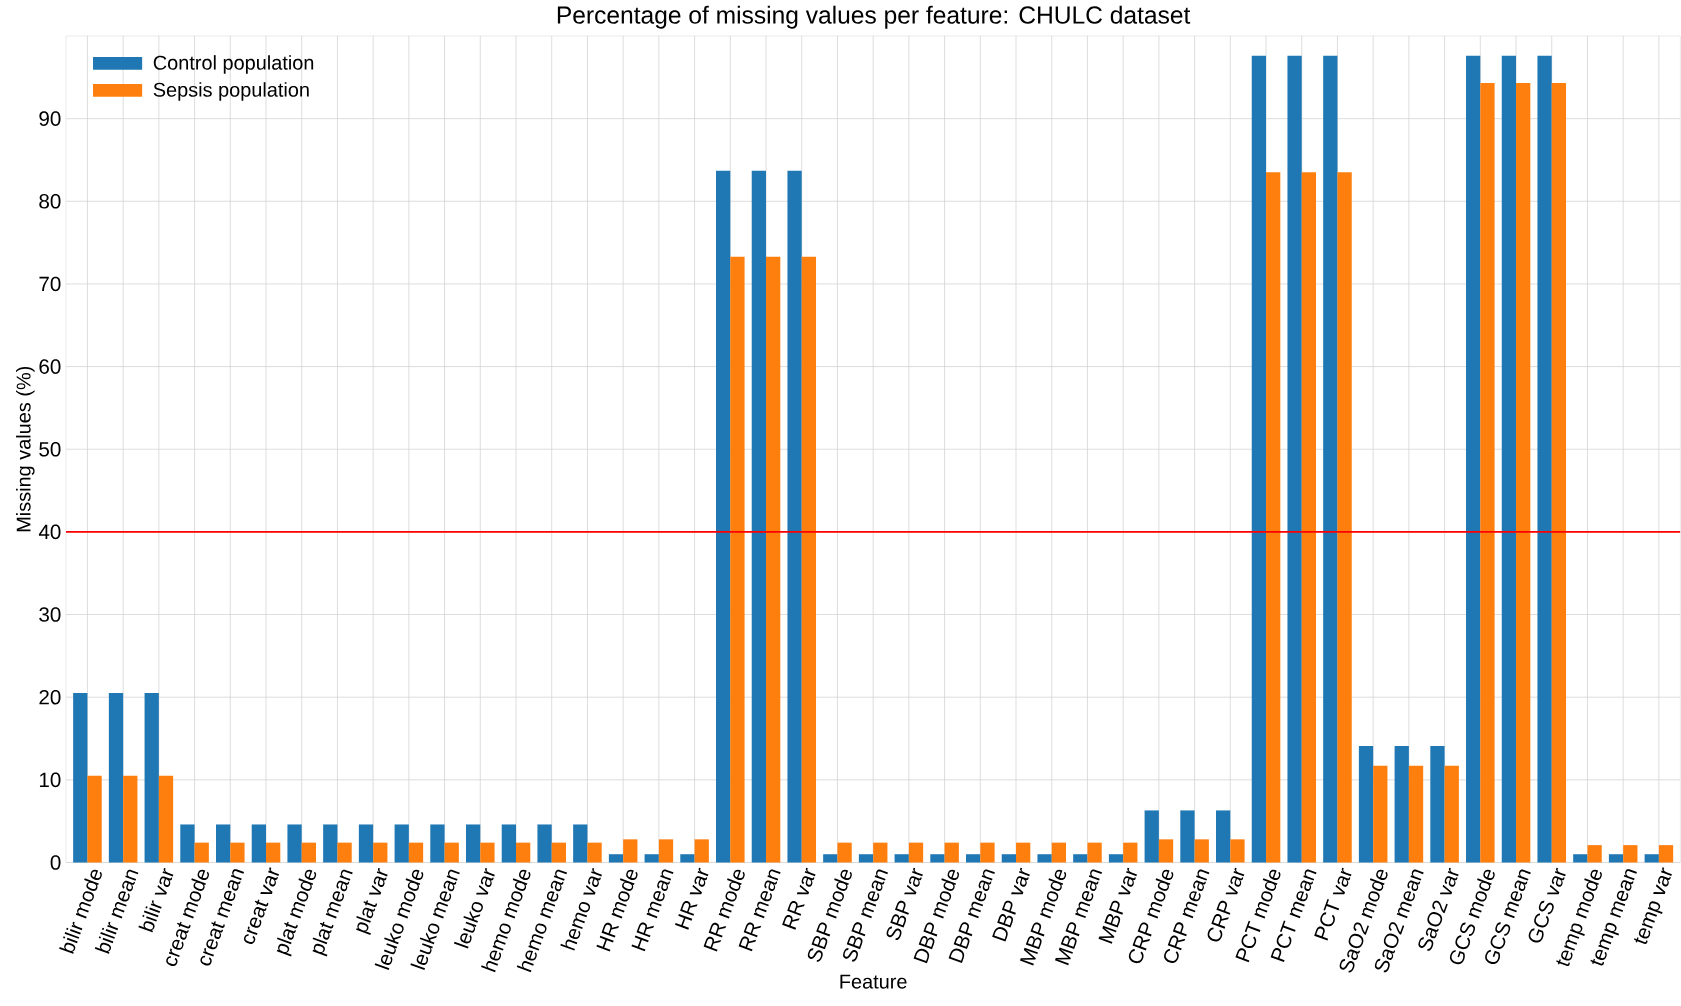 The width and height of the screenshot is (1681, 1006). I want to click on y-tick-label: 80, so click(50, 201).